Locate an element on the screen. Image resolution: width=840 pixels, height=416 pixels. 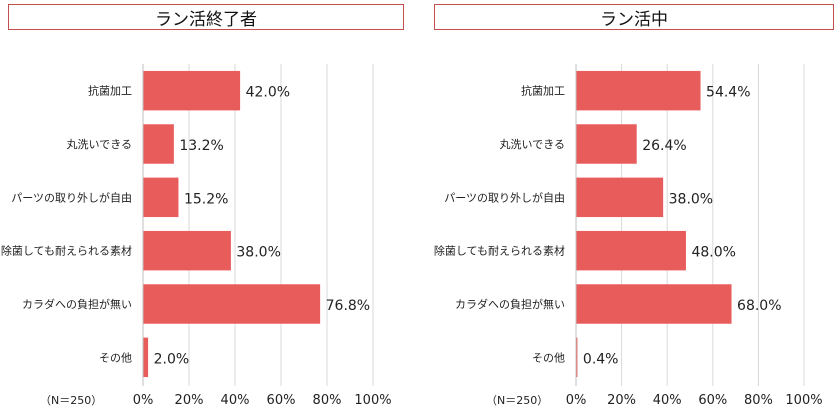
data-label: 48.0% is located at coordinates (713, 253).